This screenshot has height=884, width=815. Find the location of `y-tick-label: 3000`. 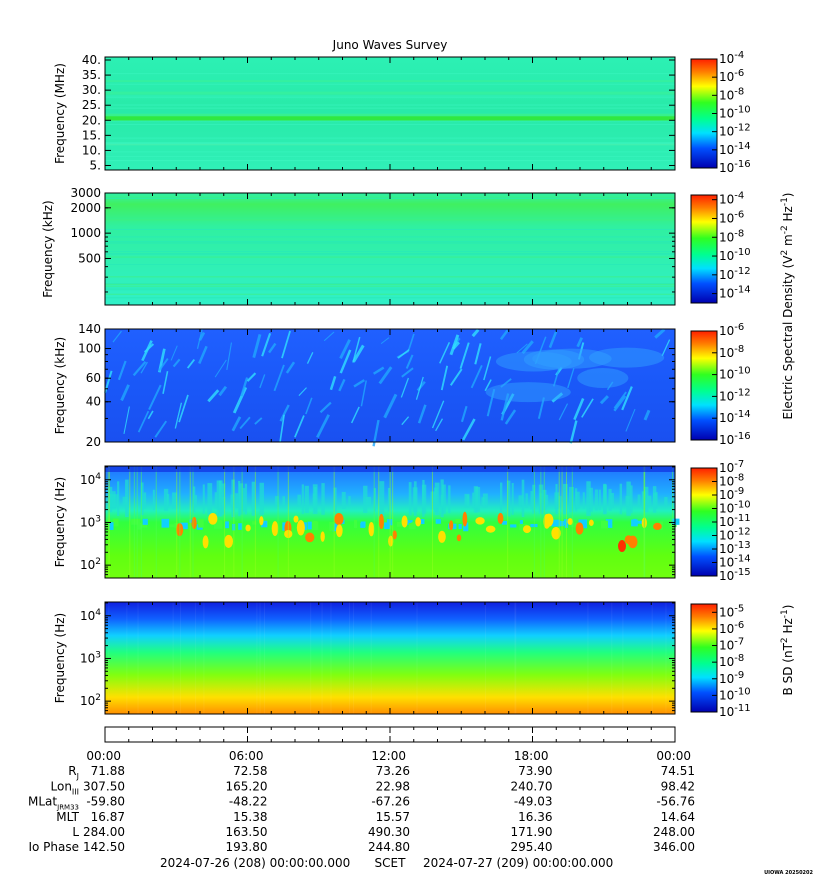

y-tick-label: 3000 is located at coordinates (85, 193).